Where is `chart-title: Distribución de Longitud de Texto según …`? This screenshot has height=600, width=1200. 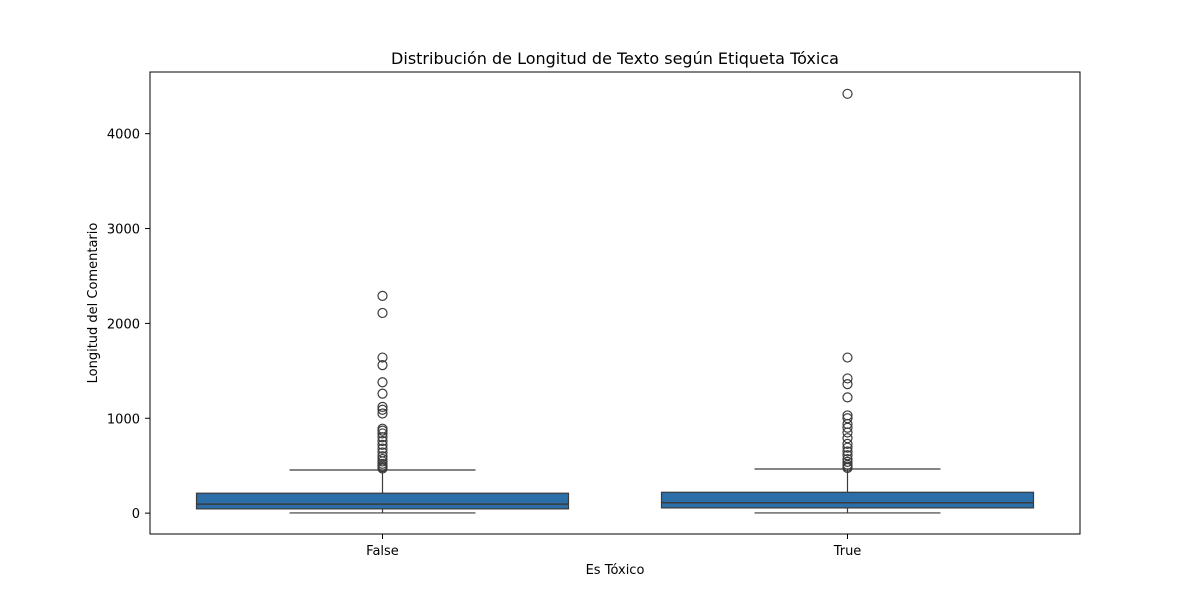
chart-title: Distribución de Longitud de Texto según … is located at coordinates (615, 58).